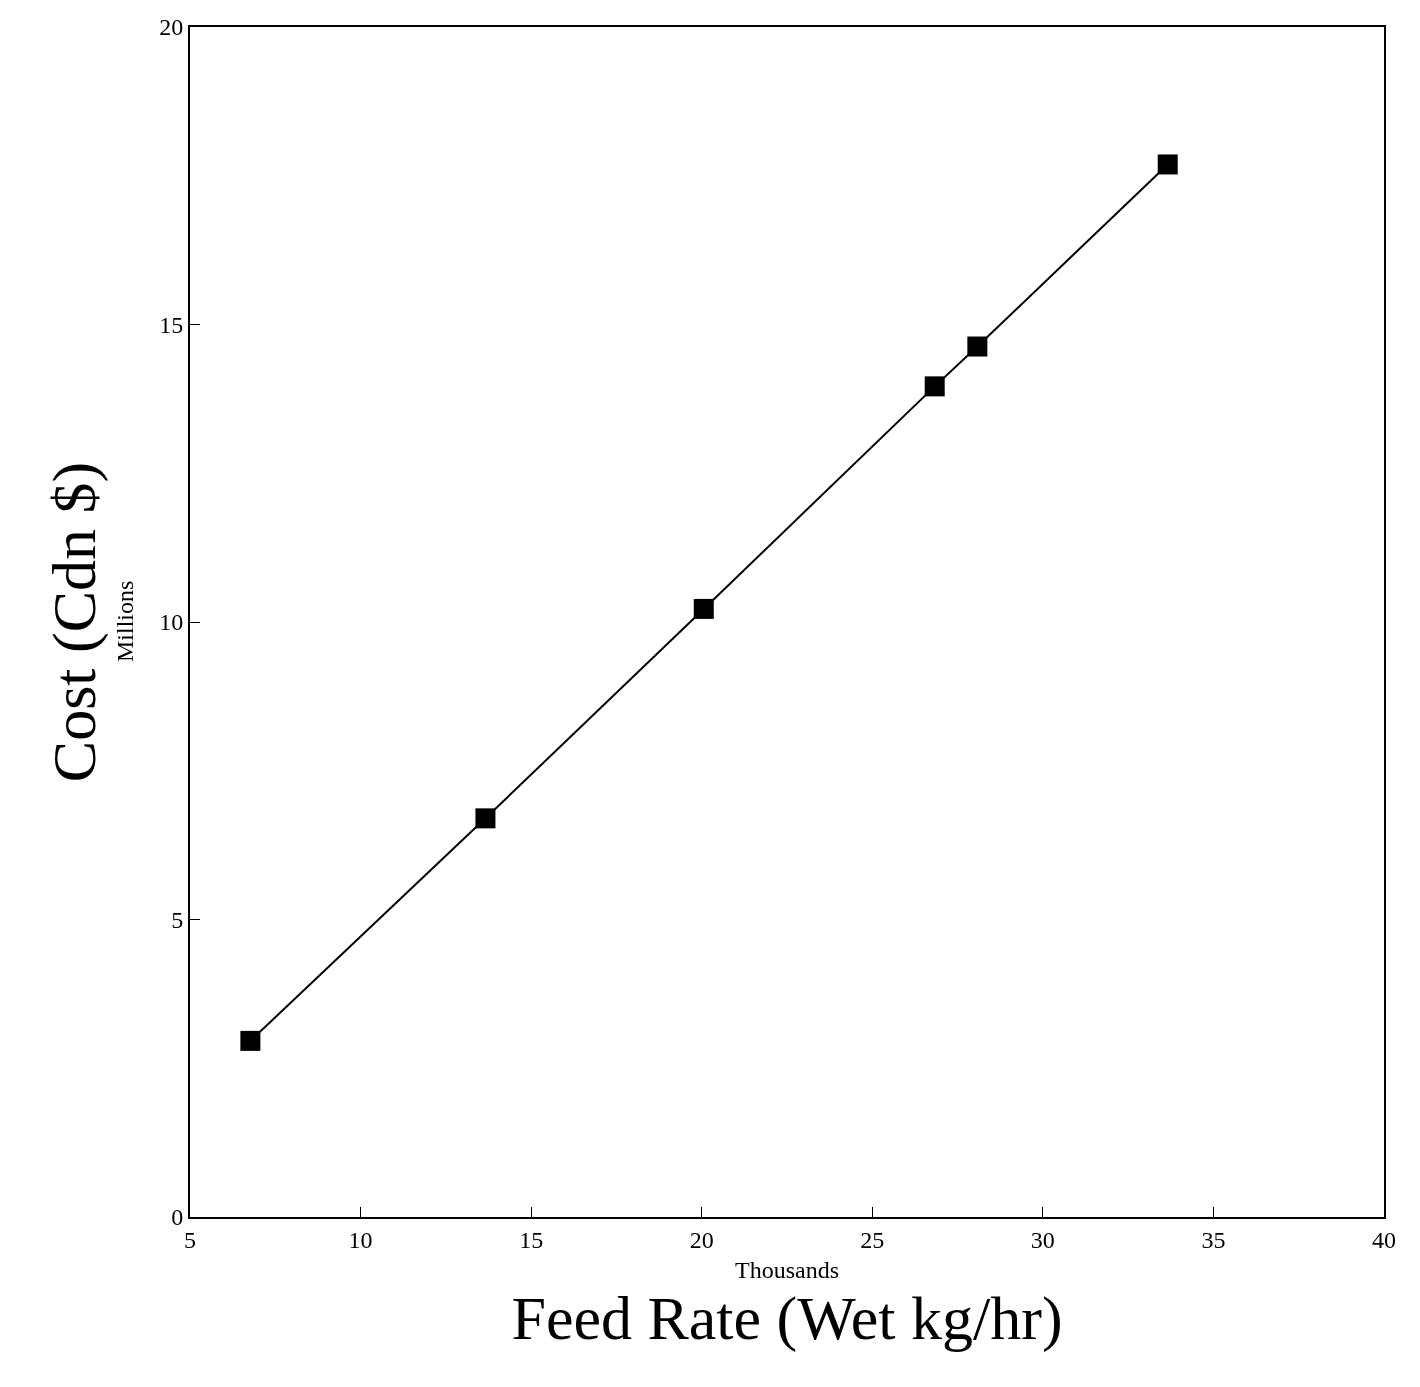 The height and width of the screenshot is (1387, 1420). What do you see at coordinates (872, 1239) in the screenshot?
I see `x-tick-label: 25` at bounding box center [872, 1239].